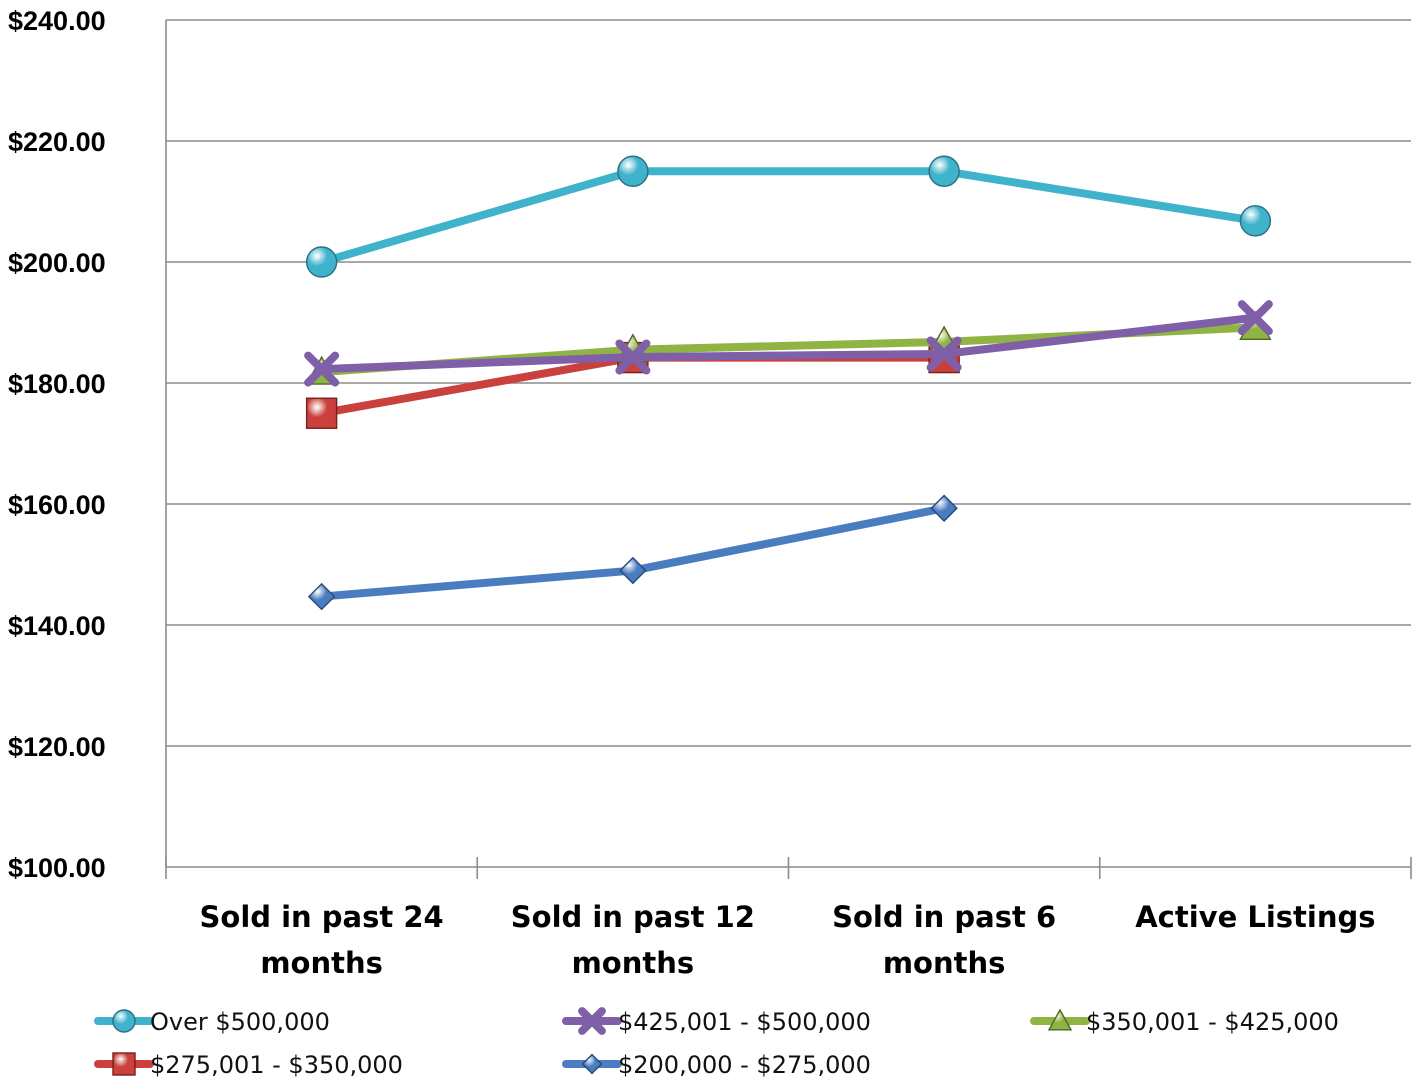 Image resolution: width=1426 pixels, height=1080 pixels. I want to click on y-tick-label: $120.00, so click(57, 747).